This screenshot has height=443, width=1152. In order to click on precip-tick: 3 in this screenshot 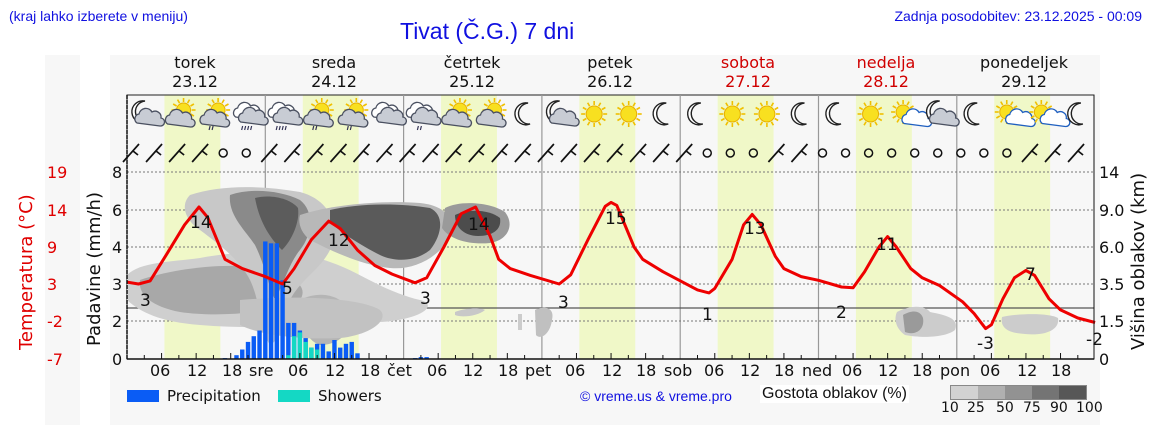, I will do `click(117, 284)`.